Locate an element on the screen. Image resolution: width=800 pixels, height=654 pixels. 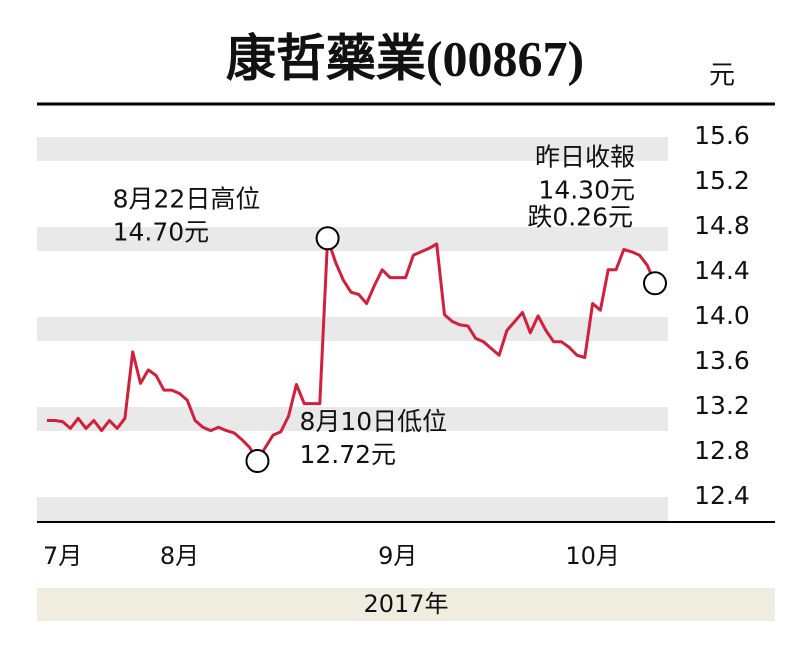
x-label-band is located at coordinates (406, 604).